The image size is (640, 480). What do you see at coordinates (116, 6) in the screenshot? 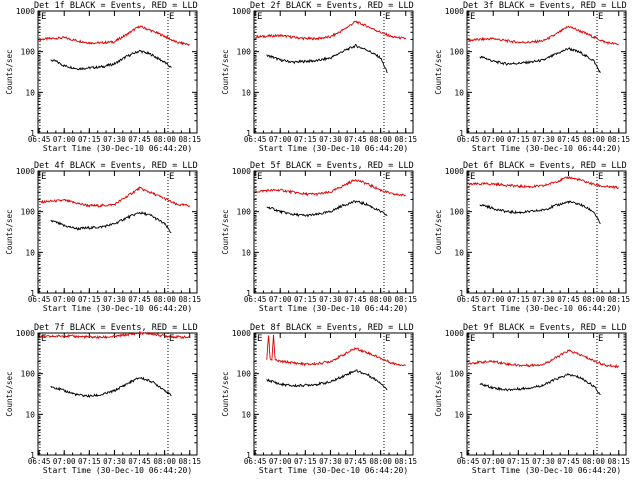
I see `panel-title: Det 1f BLACK = Events, RED = LLD` at bounding box center [116, 6].